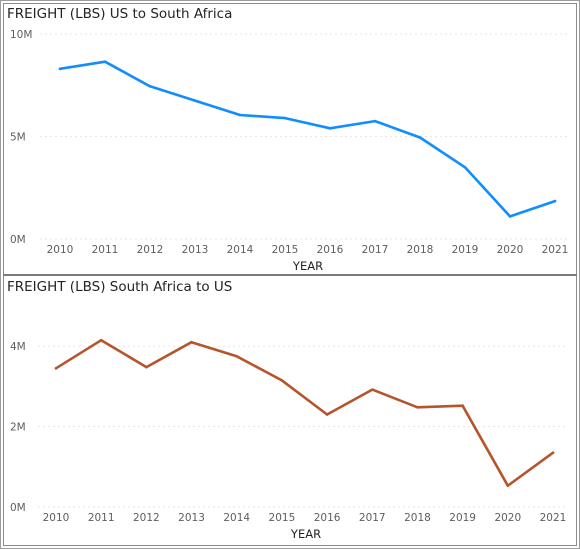 The height and width of the screenshot is (549, 580). What do you see at coordinates (18, 138) in the screenshot?
I see `y-tick-label: 5M` at bounding box center [18, 138].